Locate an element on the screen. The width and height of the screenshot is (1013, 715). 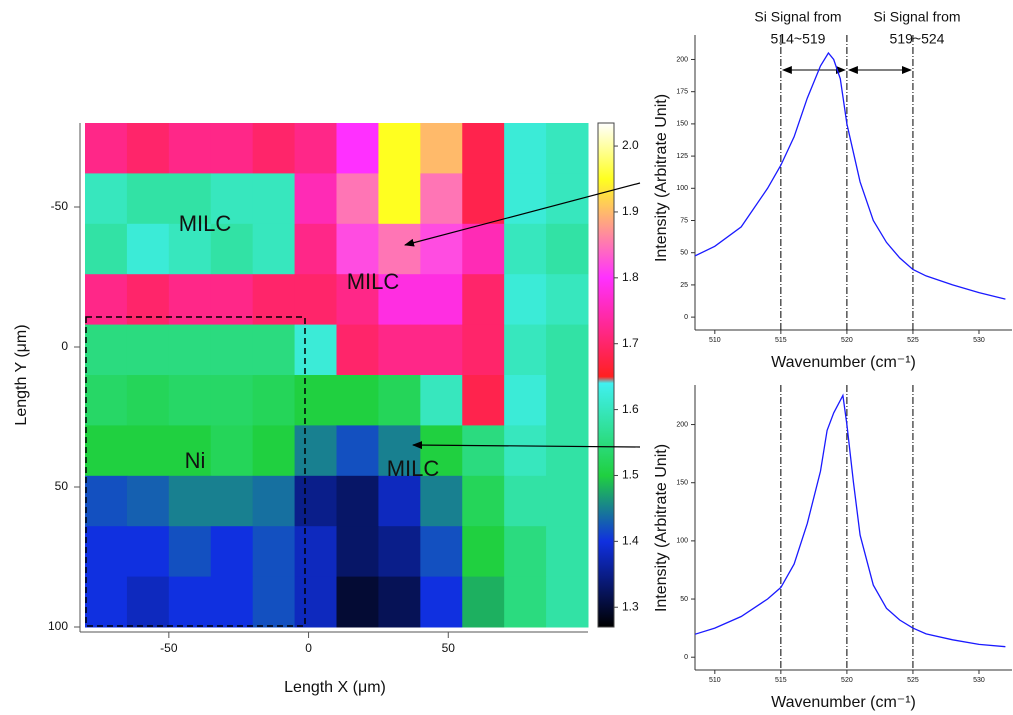
region-label: MILC is located at coordinates (373, 281).